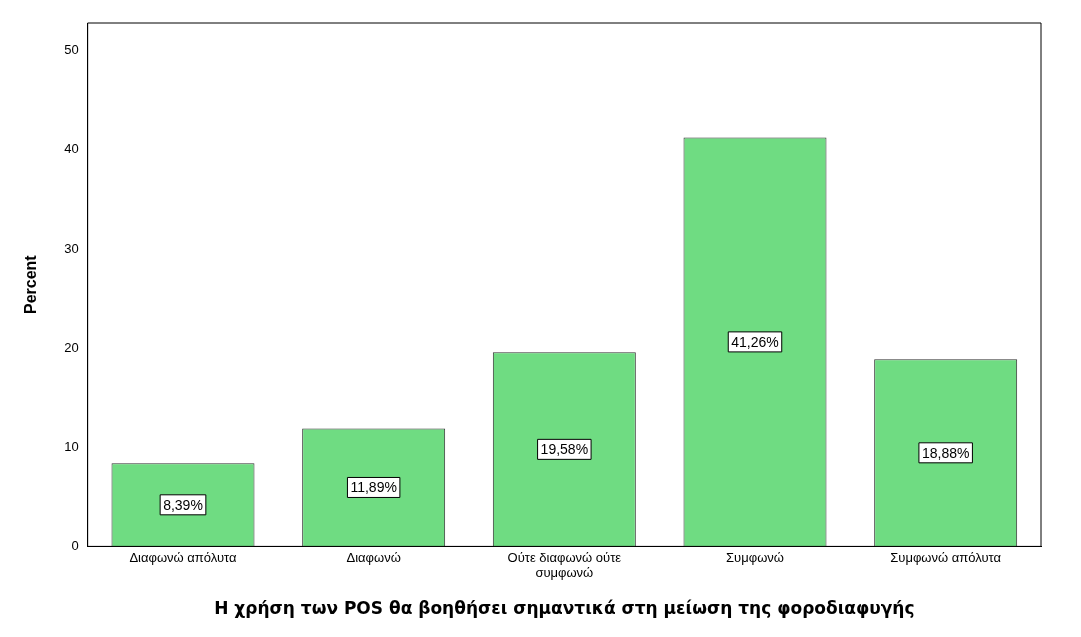  What do you see at coordinates (755, 557) in the screenshot?
I see `x-tick-label: Συμφωνώ` at bounding box center [755, 557].